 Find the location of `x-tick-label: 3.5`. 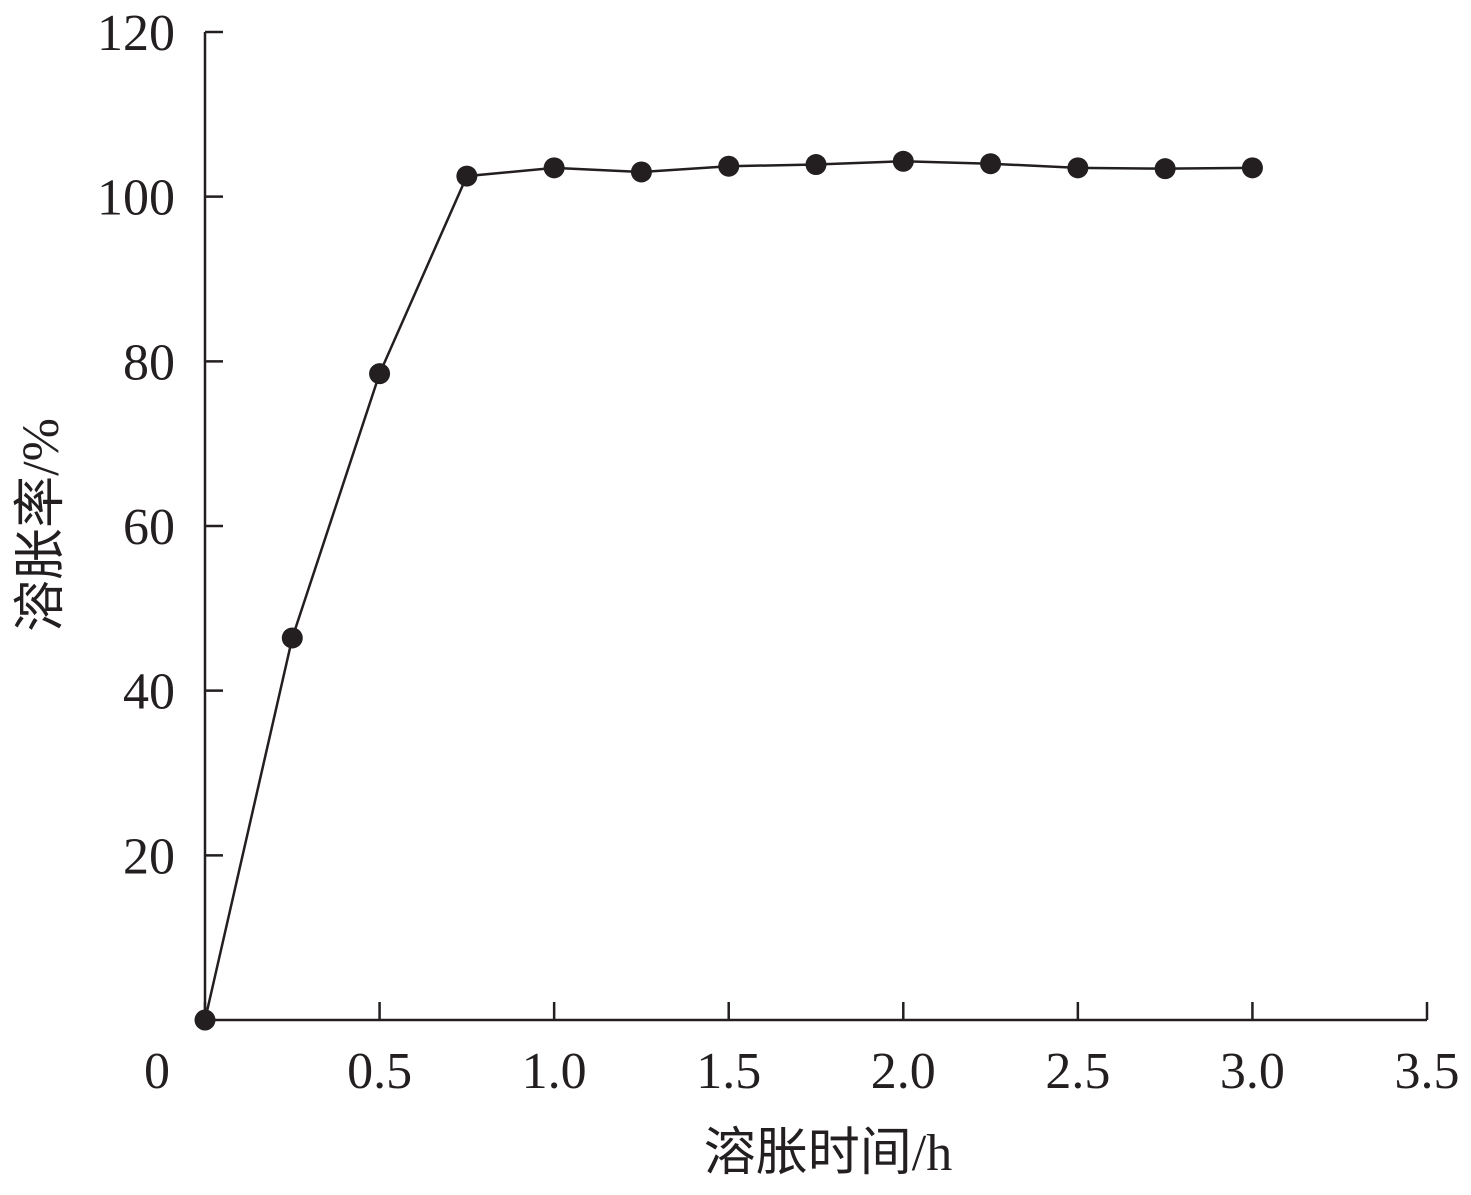

x-tick-label: 3.5 is located at coordinates (1427, 1071).